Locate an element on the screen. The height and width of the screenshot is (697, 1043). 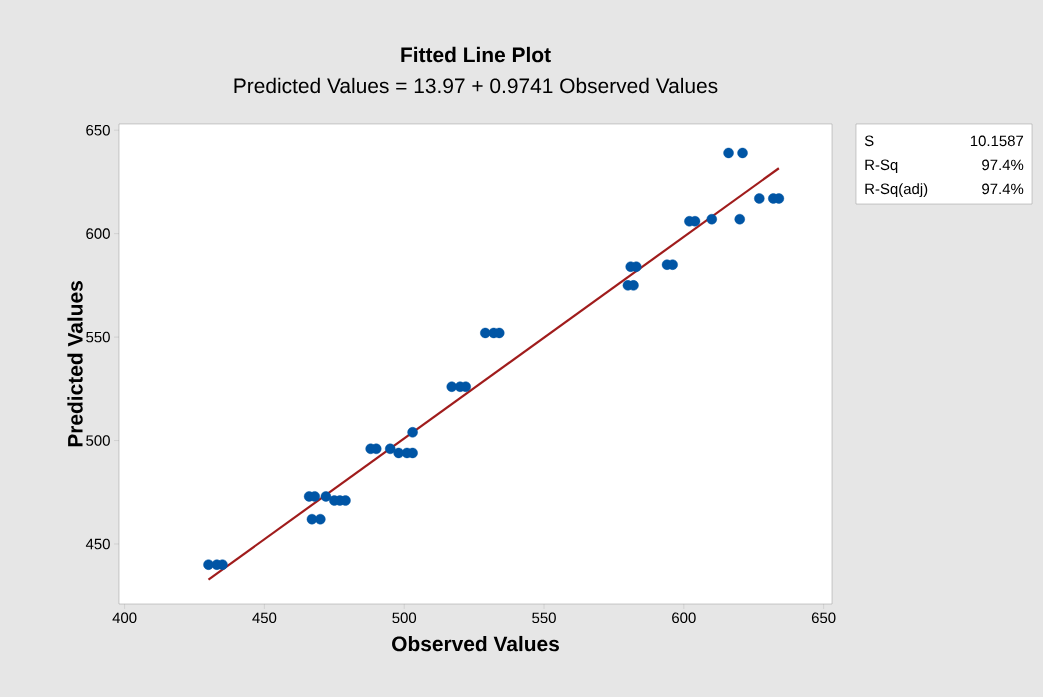
text: R-Sq(adj) is located at coordinates (896, 190).